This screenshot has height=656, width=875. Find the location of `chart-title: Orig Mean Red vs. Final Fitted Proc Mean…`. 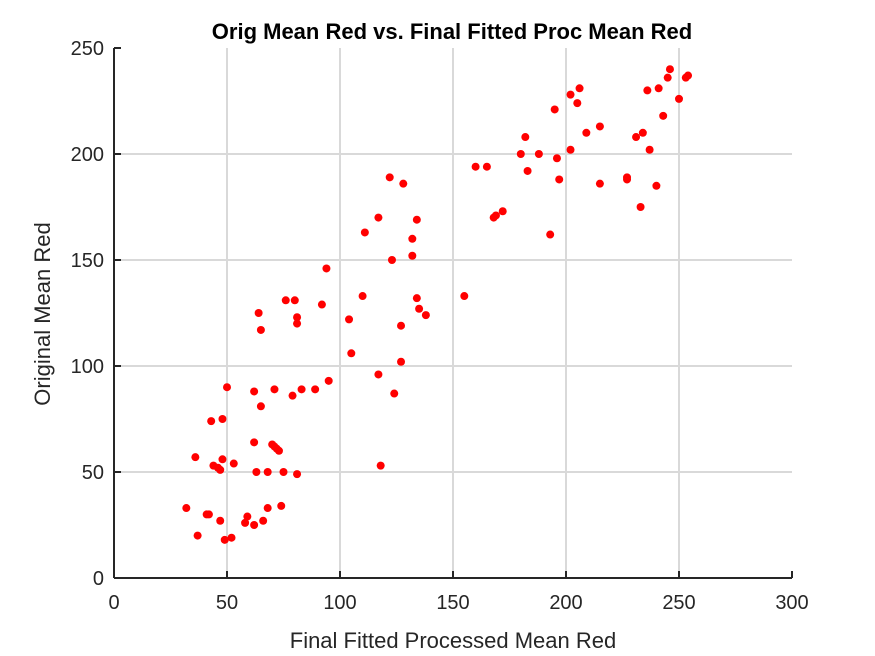

chart-title: Orig Mean Red vs. Final Fitted Proc Mean… is located at coordinates (452, 31).